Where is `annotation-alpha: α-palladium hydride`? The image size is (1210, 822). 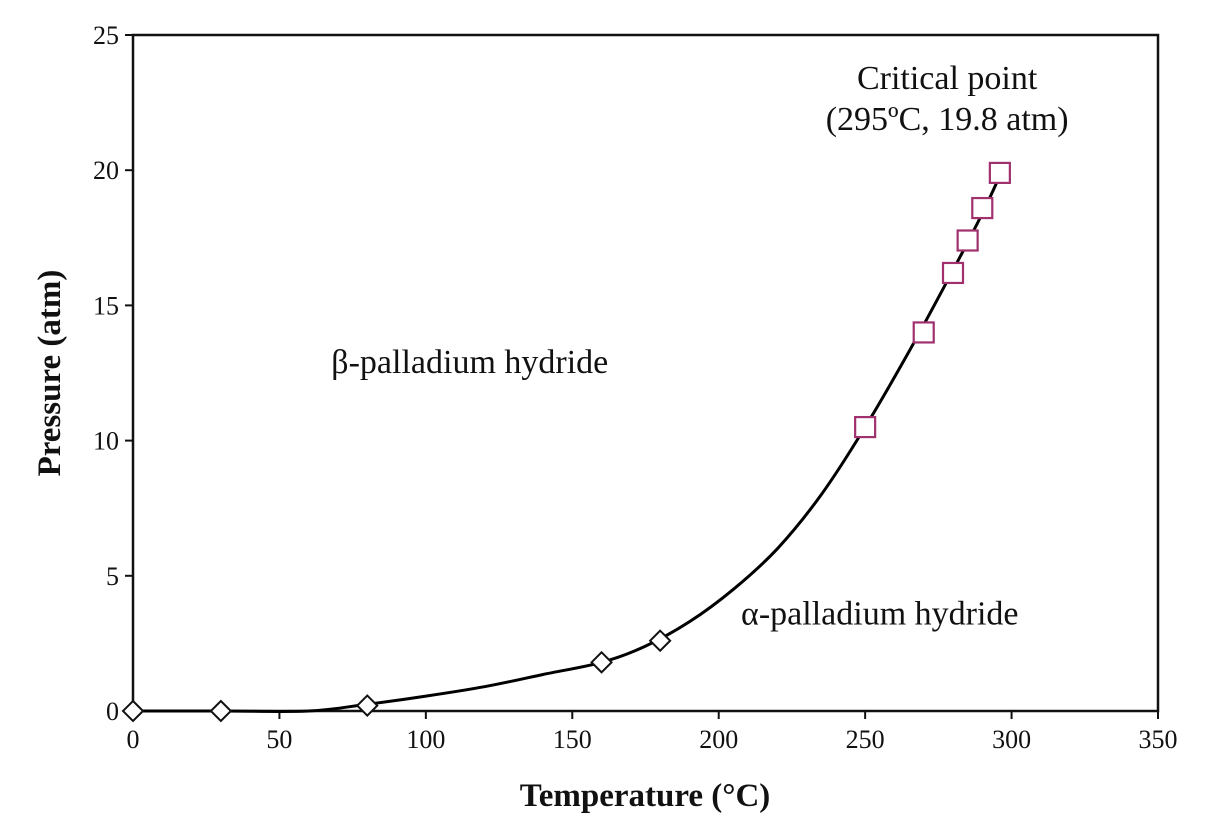 annotation-alpha: α-palladium hydride is located at coordinates (879, 613).